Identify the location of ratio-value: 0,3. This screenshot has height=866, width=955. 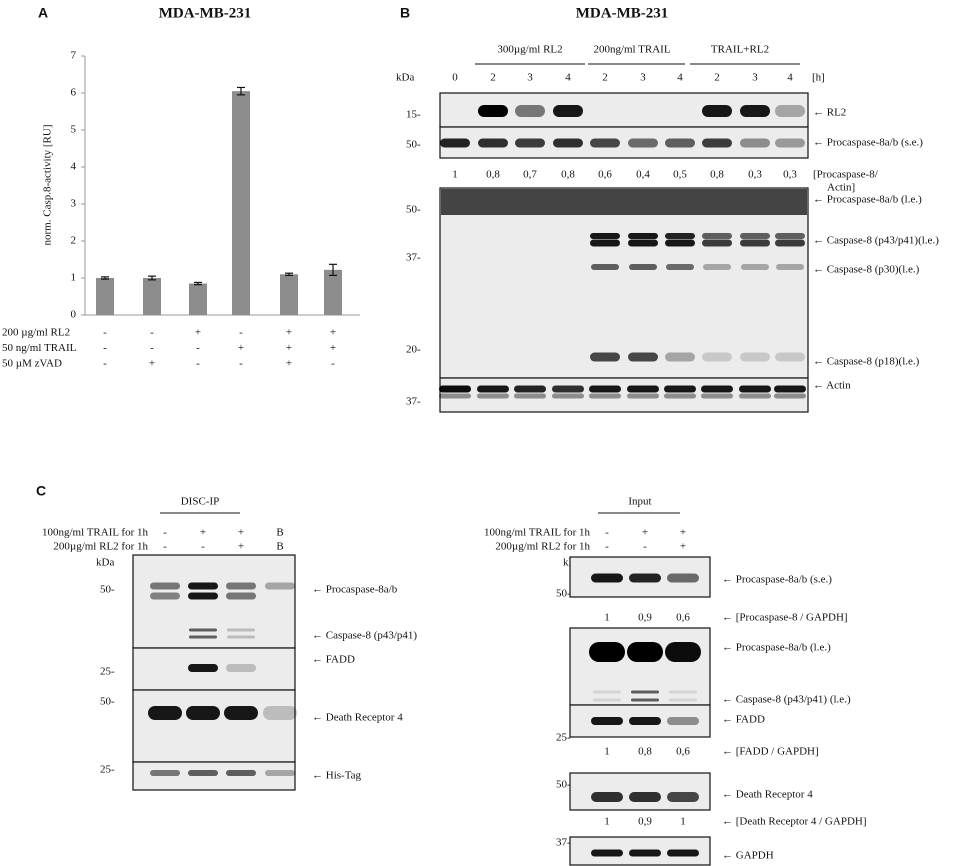
(790, 175).